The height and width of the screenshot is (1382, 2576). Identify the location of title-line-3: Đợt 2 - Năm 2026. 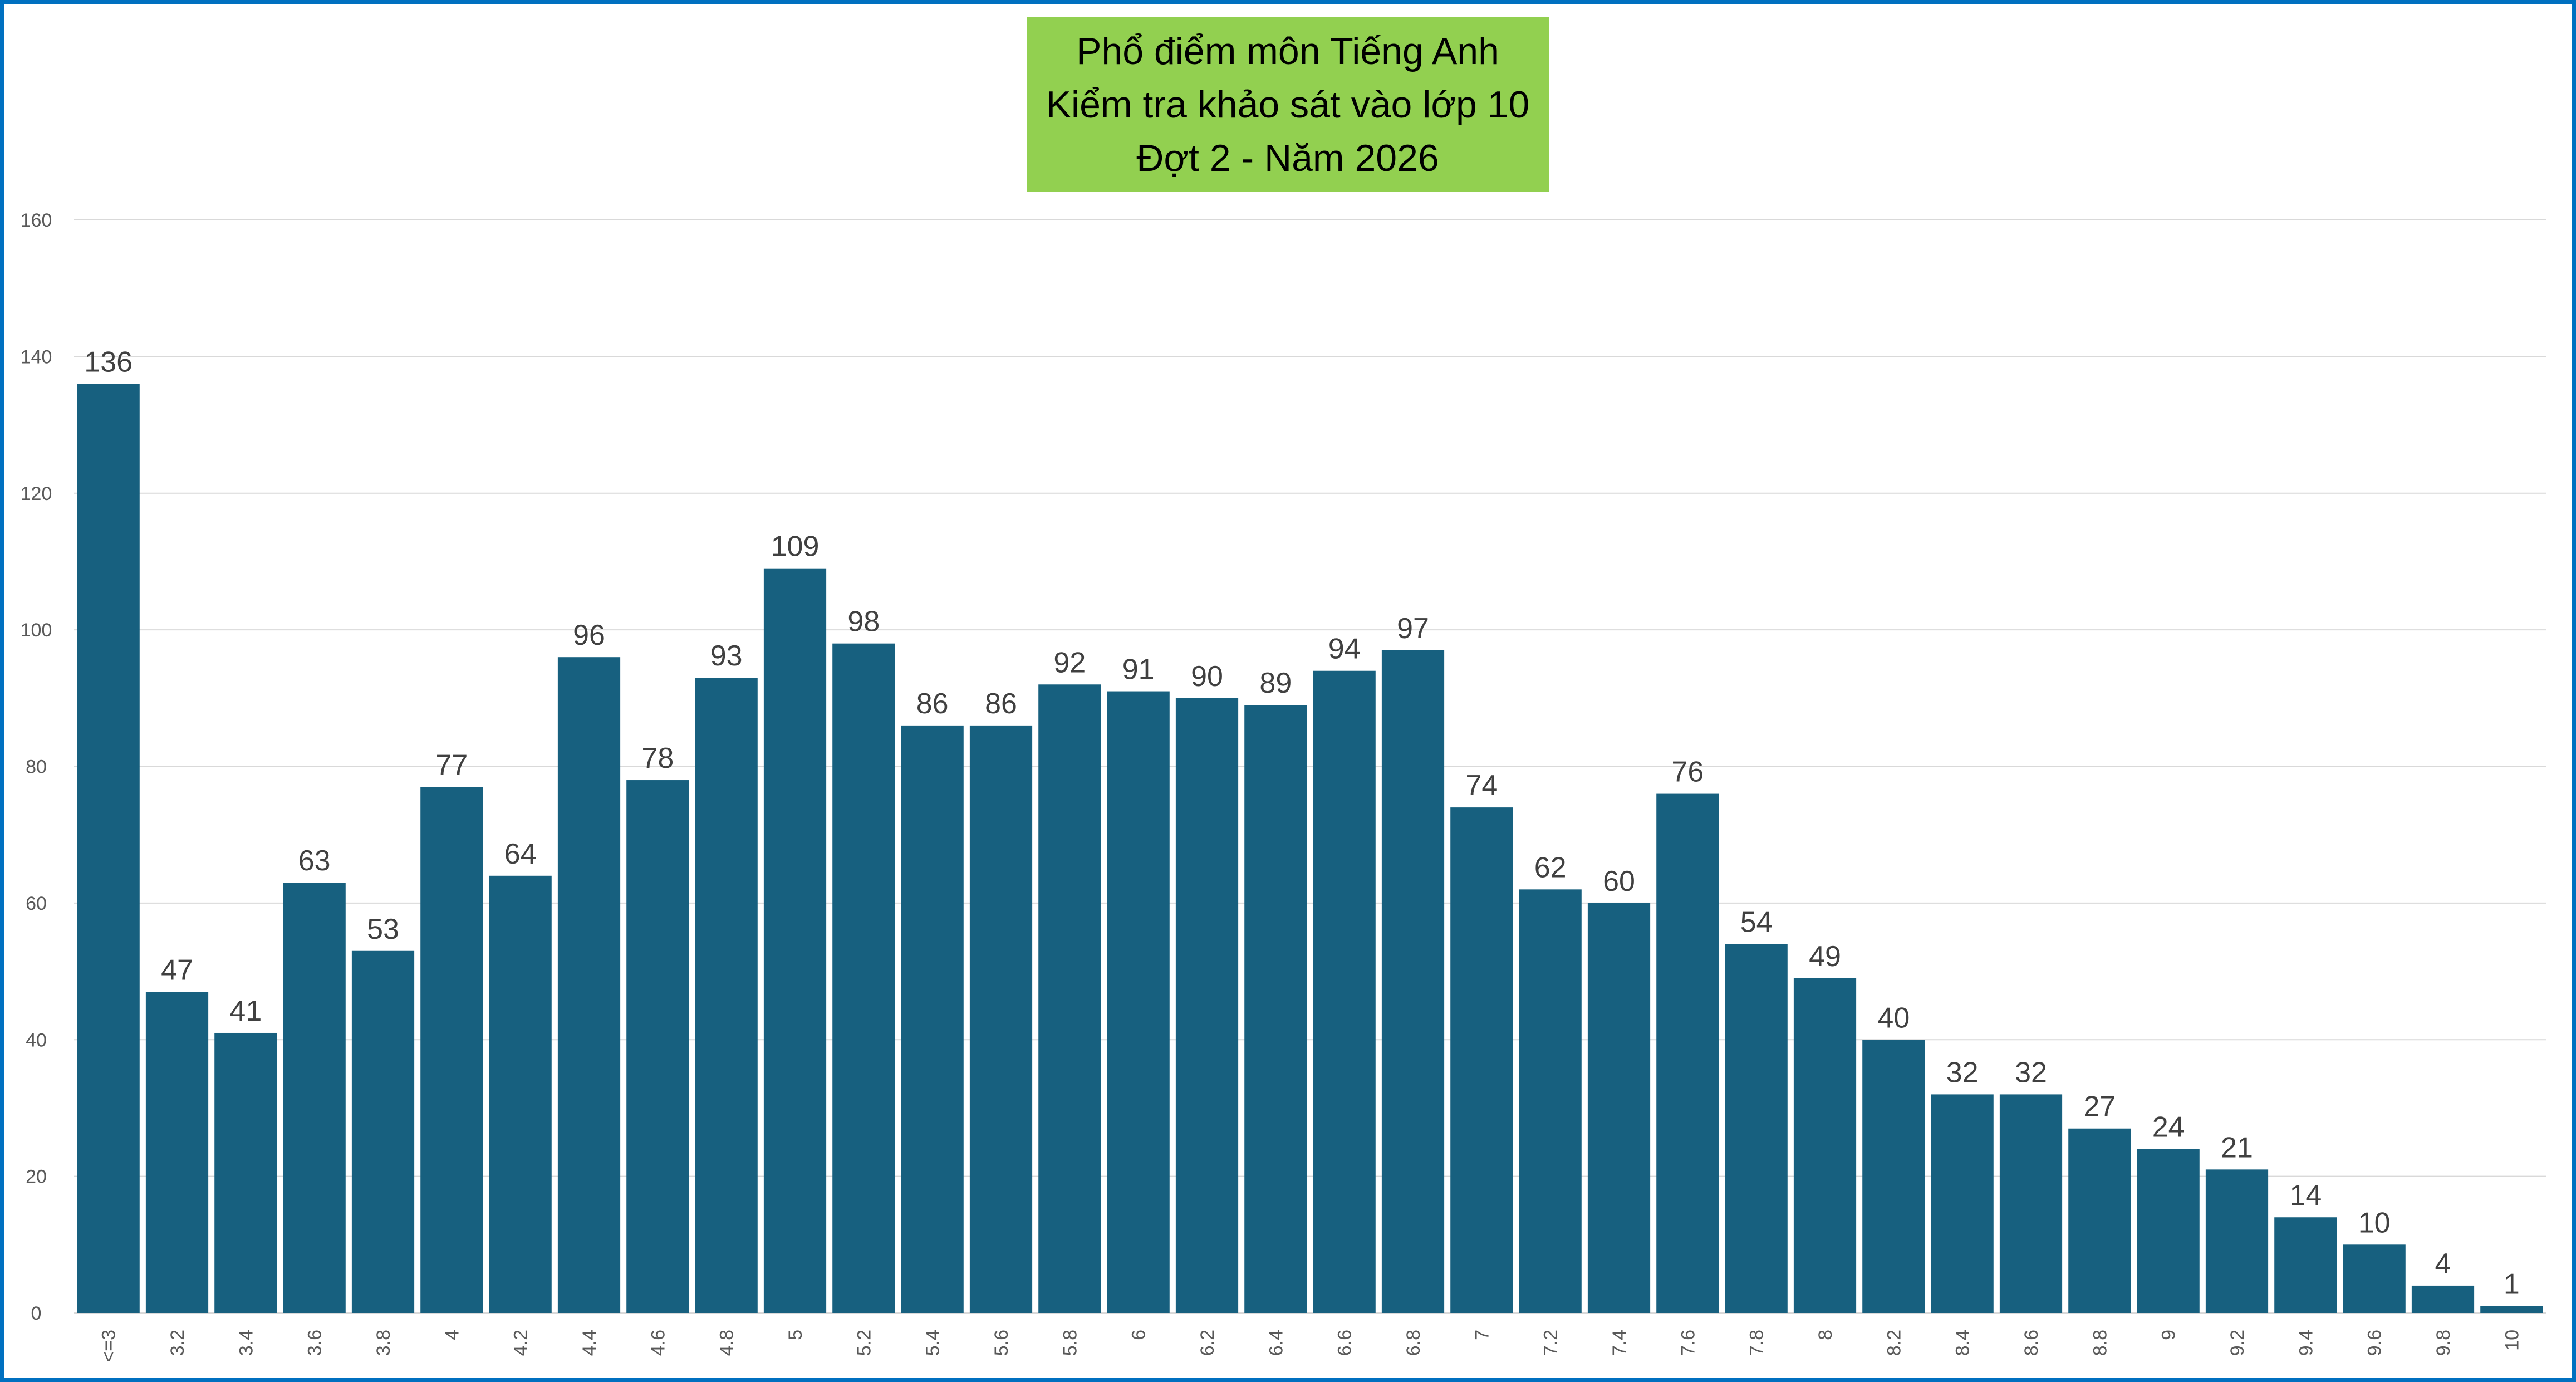
(1287, 157).